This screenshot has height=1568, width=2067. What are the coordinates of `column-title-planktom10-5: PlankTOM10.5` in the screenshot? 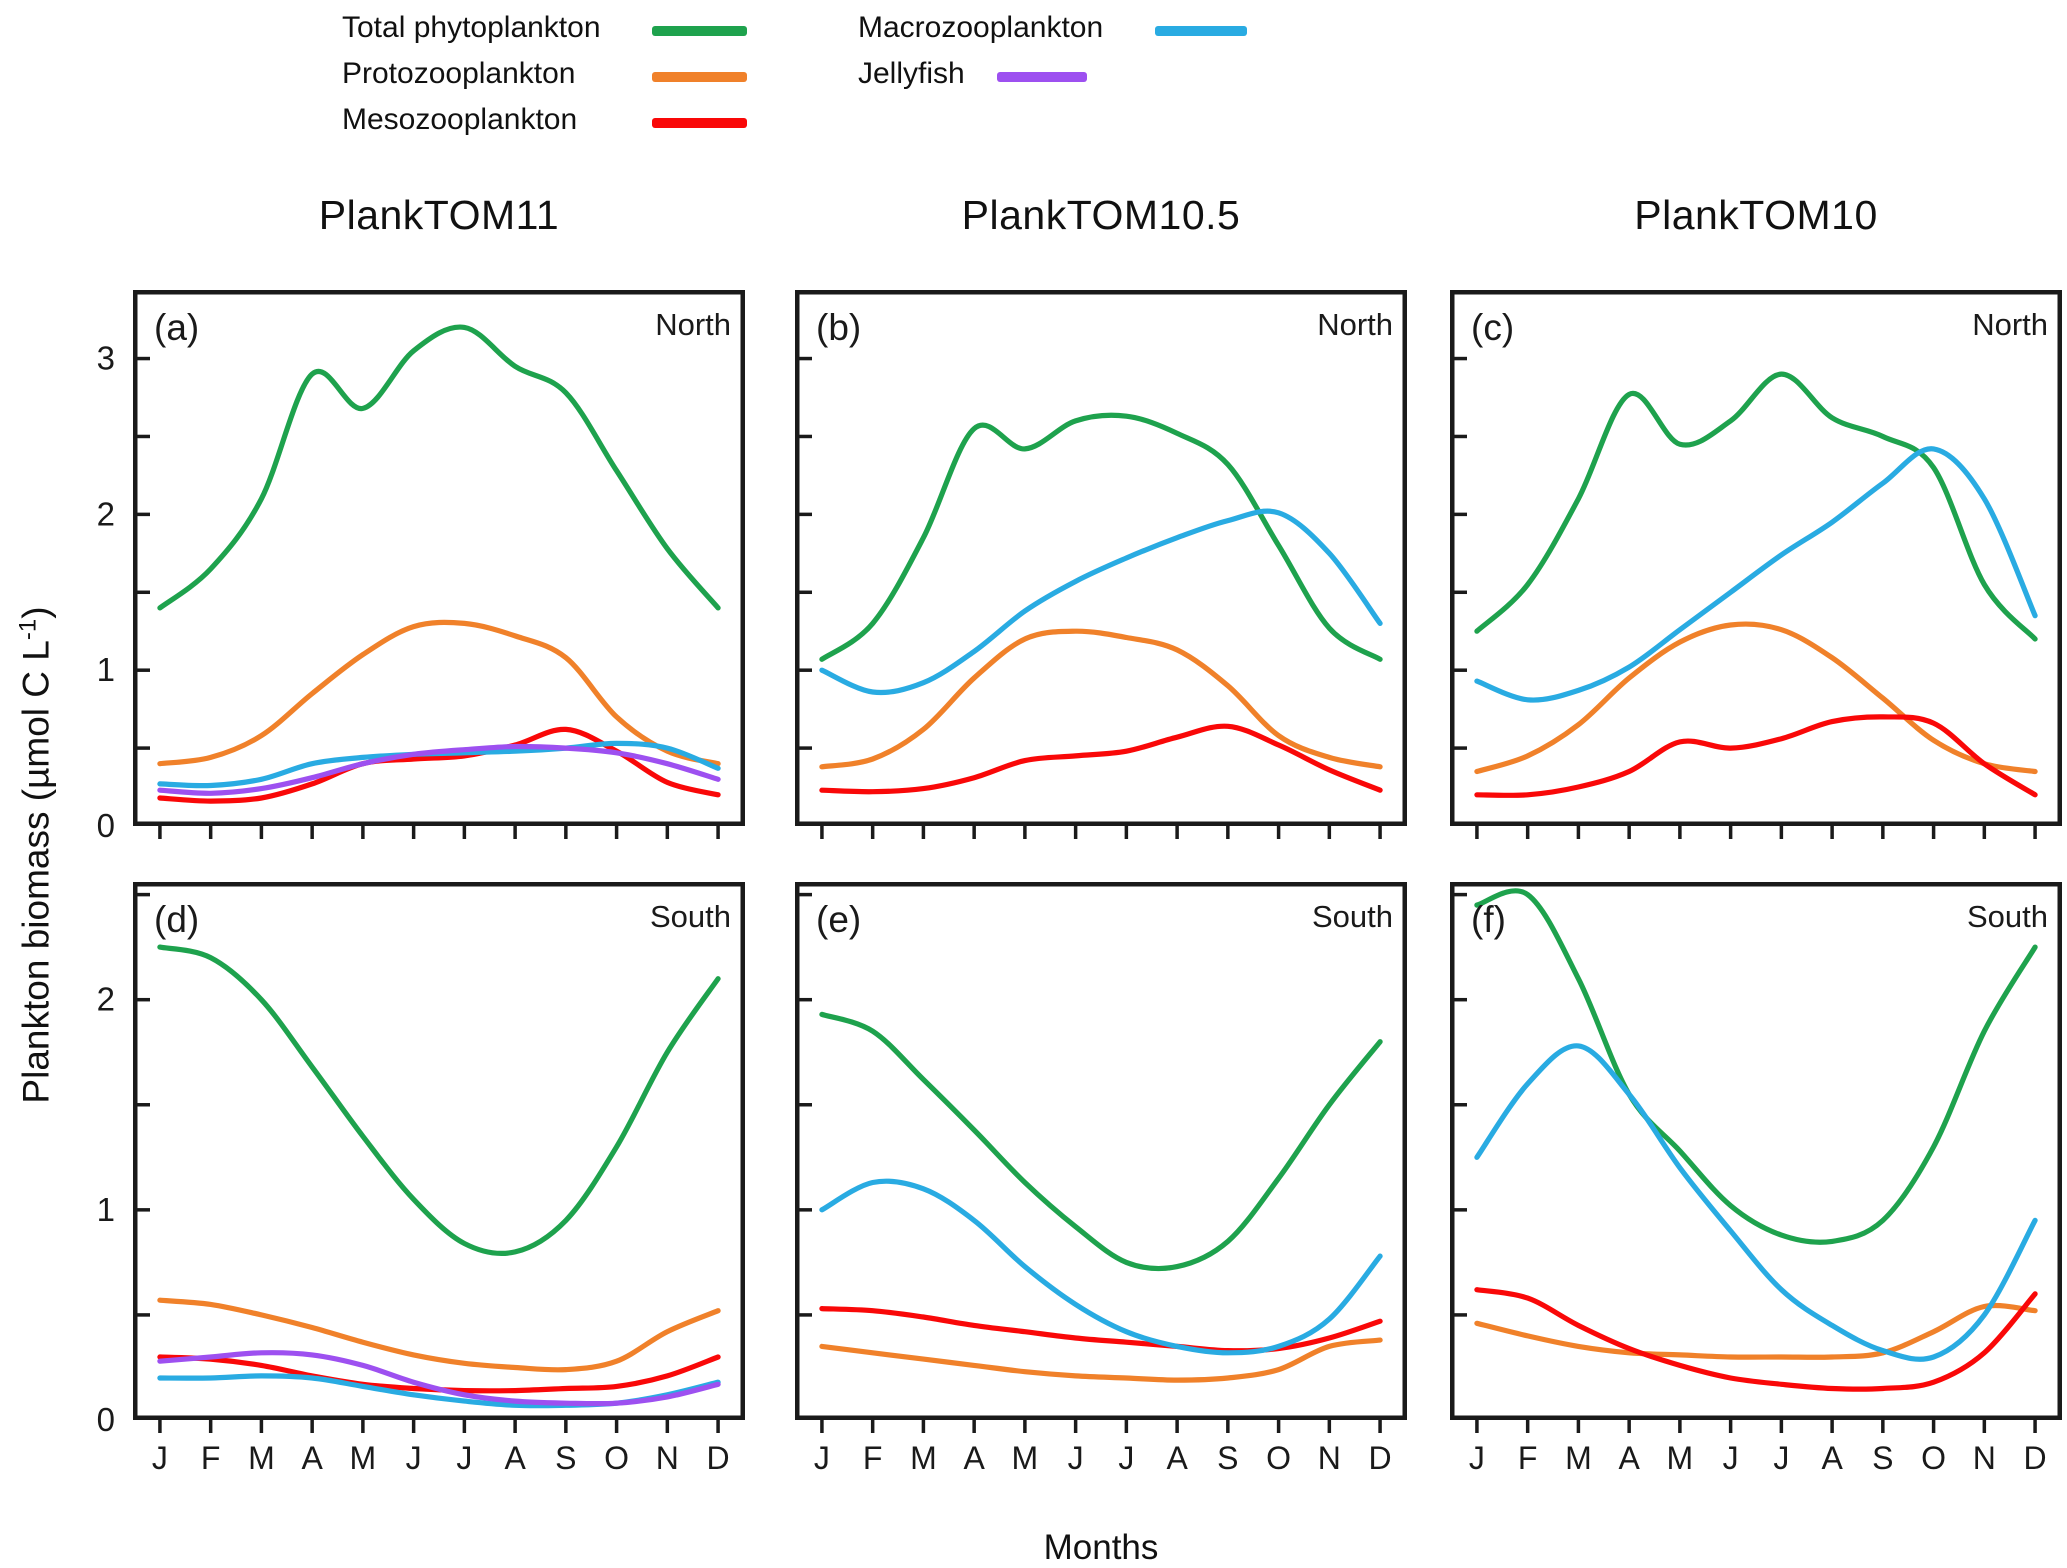 It's located at (1101, 215).